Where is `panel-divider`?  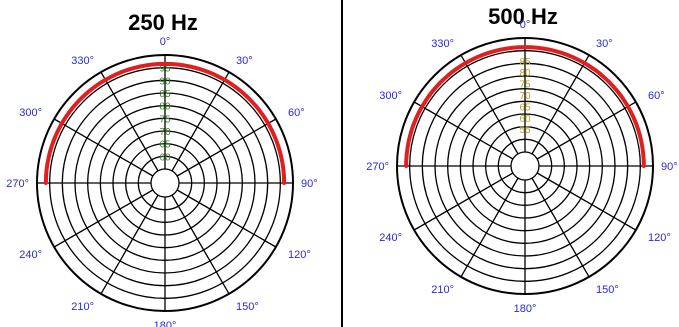
panel-divider is located at coordinates (342, 163).